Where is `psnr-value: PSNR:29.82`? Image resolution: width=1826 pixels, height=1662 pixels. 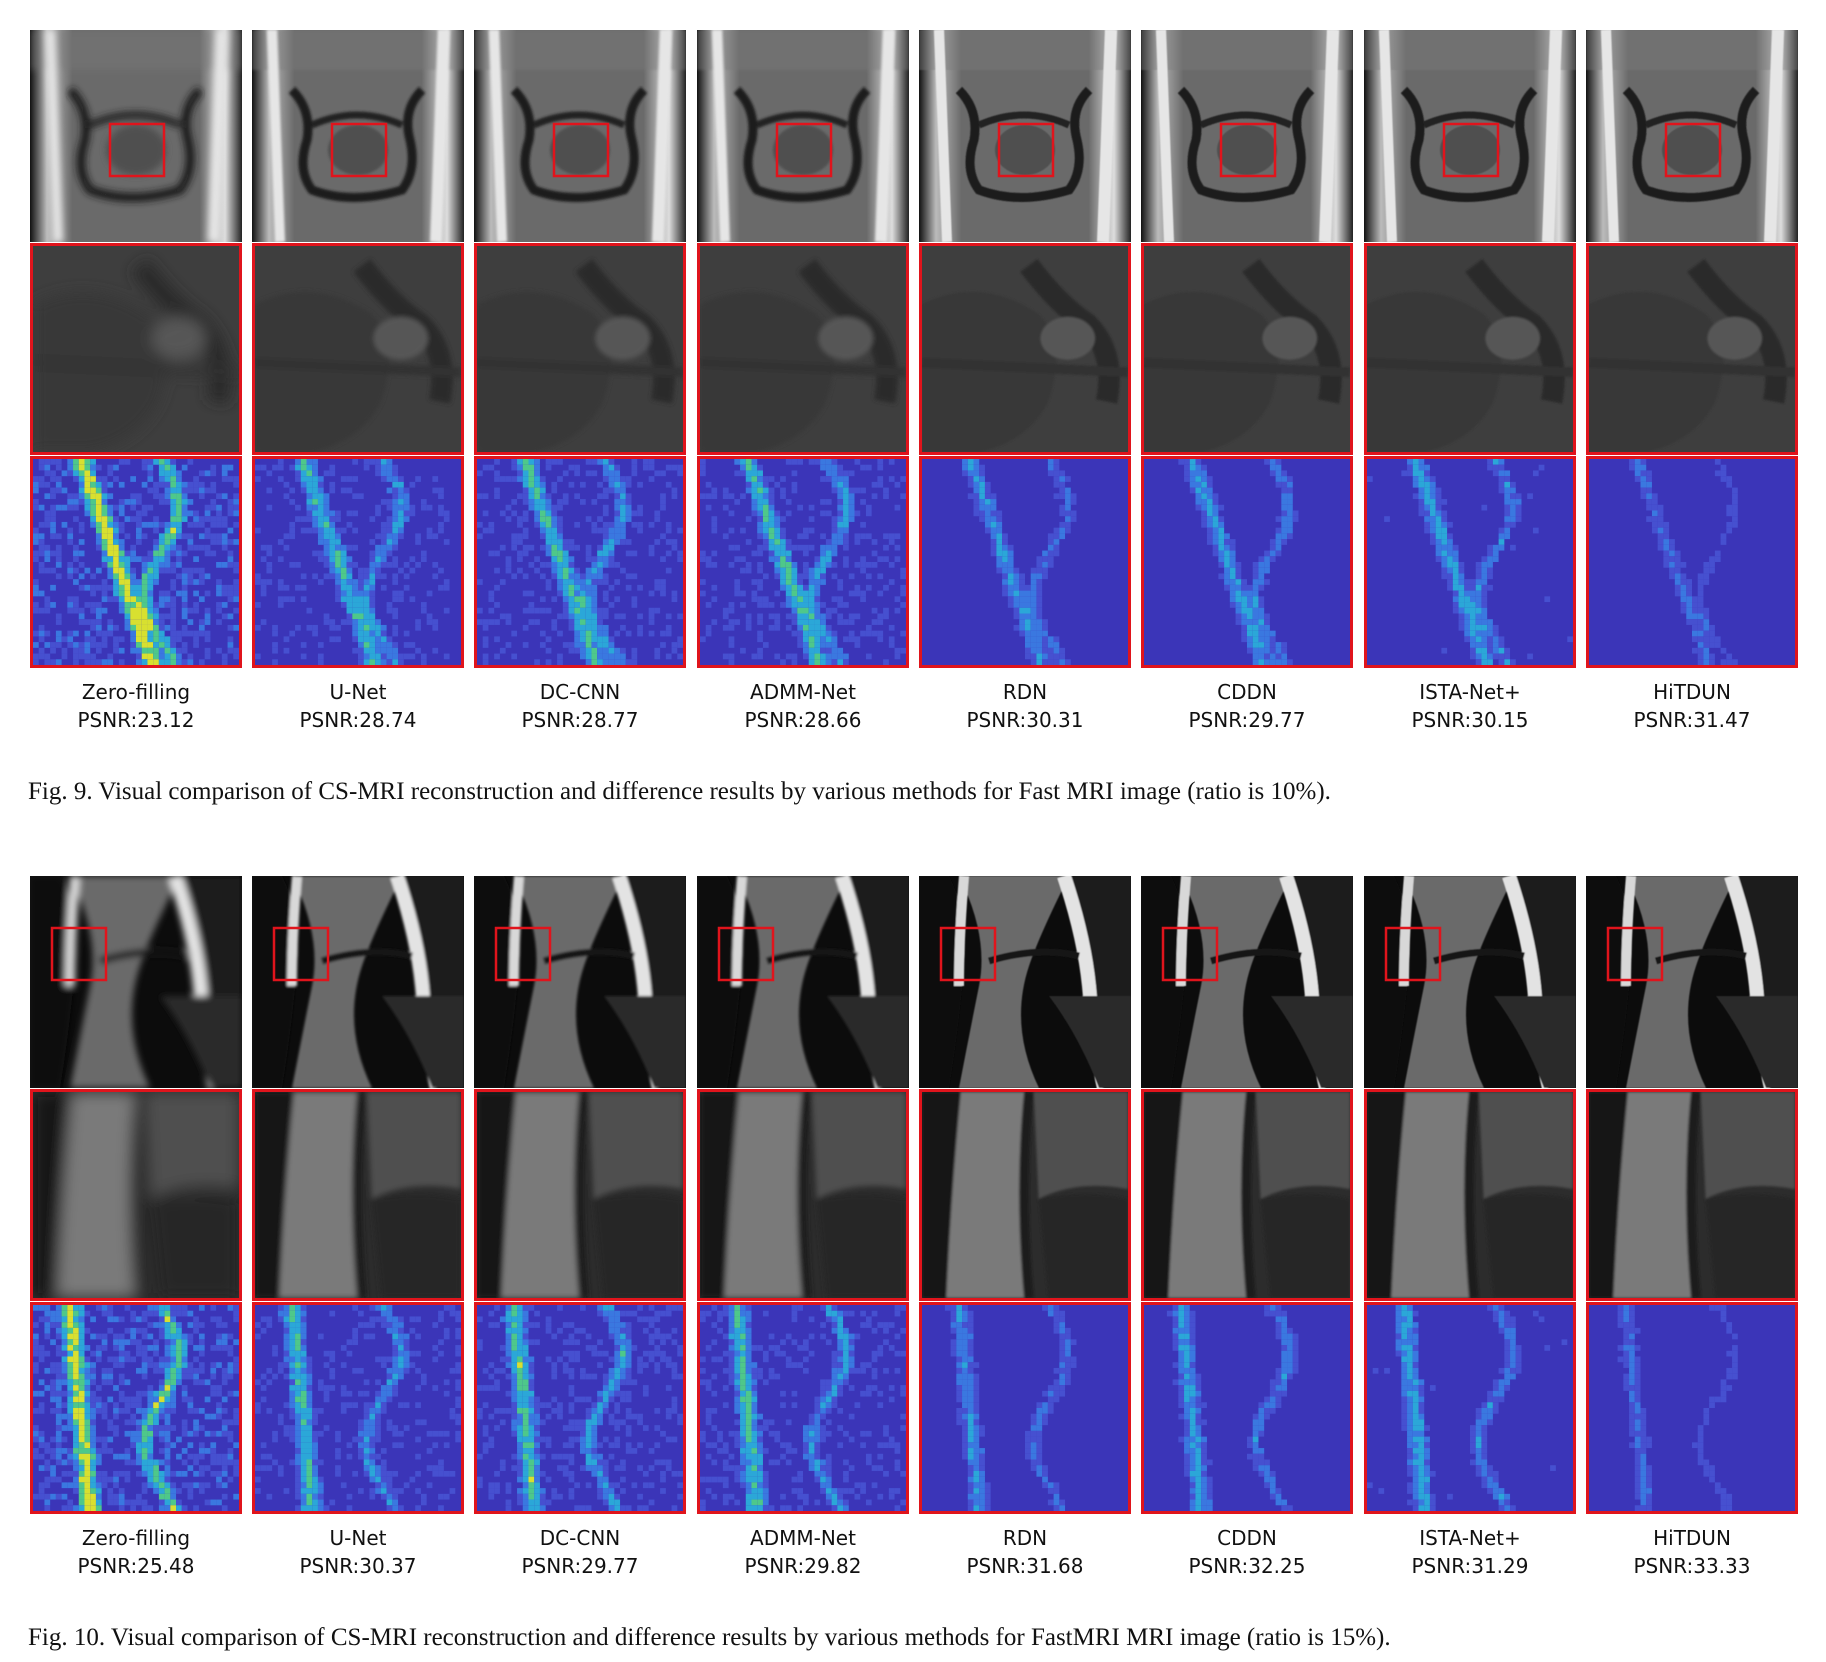
psnr-value: PSNR:29.82 is located at coordinates (803, 1566).